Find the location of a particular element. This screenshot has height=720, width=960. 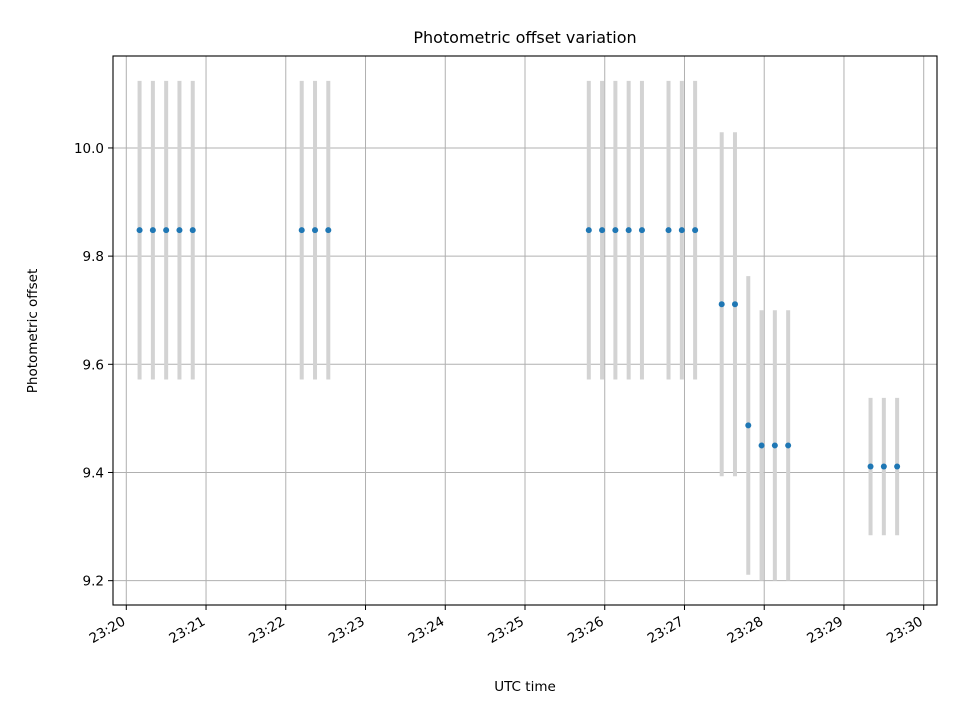

y-axis-label: Photometric offset is located at coordinates (33, 331).